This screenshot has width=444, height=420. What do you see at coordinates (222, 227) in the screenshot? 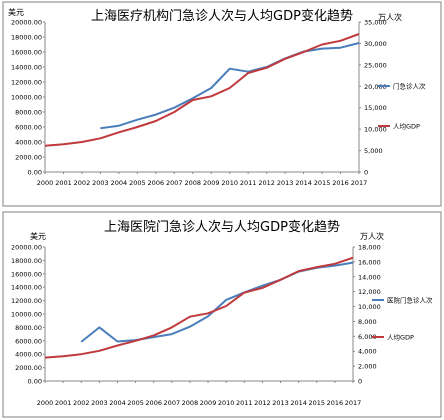
I see `chart-title: 上海医院门急诊人次与人均GDP变化趋势` at bounding box center [222, 227].